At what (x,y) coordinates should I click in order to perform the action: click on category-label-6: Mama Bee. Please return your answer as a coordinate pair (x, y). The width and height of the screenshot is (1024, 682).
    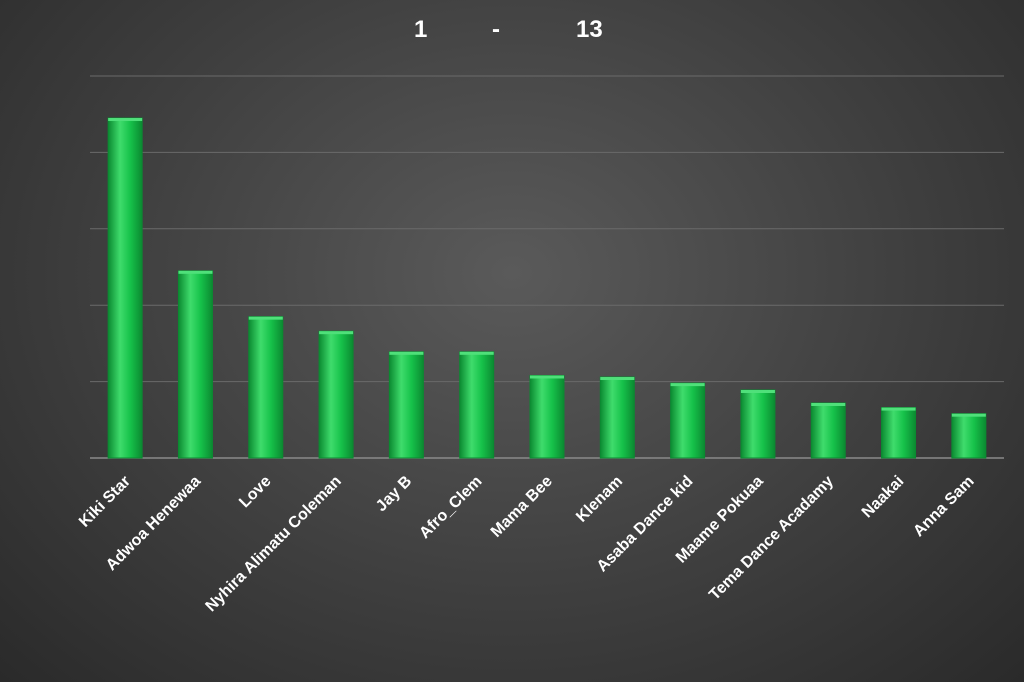
    Looking at the image, I should click on (522, 507).